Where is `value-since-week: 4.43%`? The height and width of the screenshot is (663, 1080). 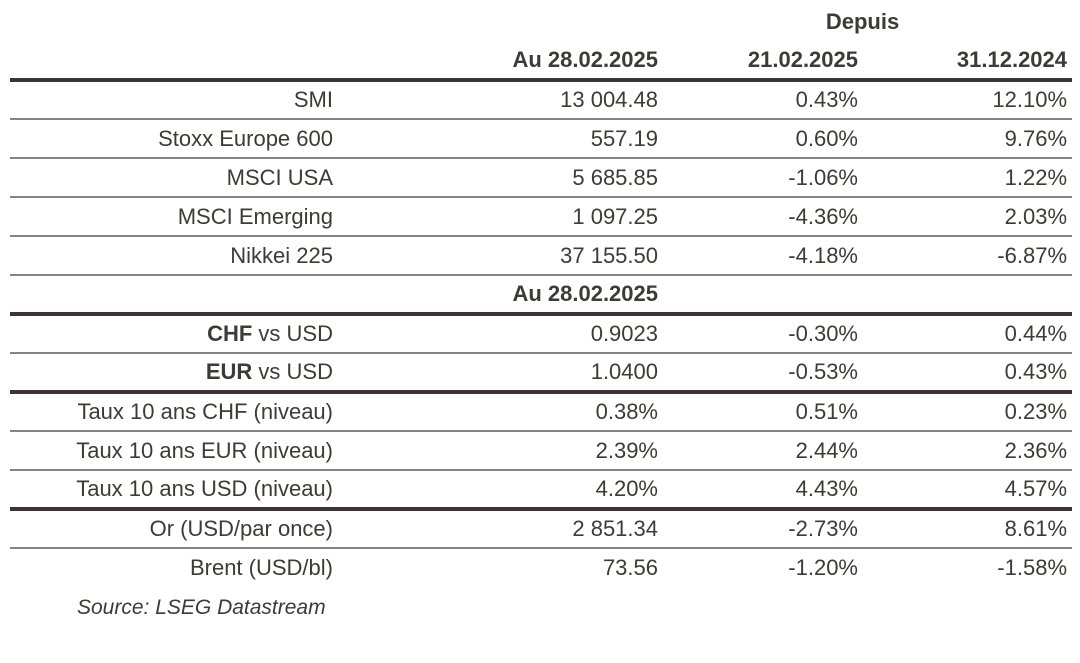
value-since-week: 4.43% is located at coordinates (758, 490).